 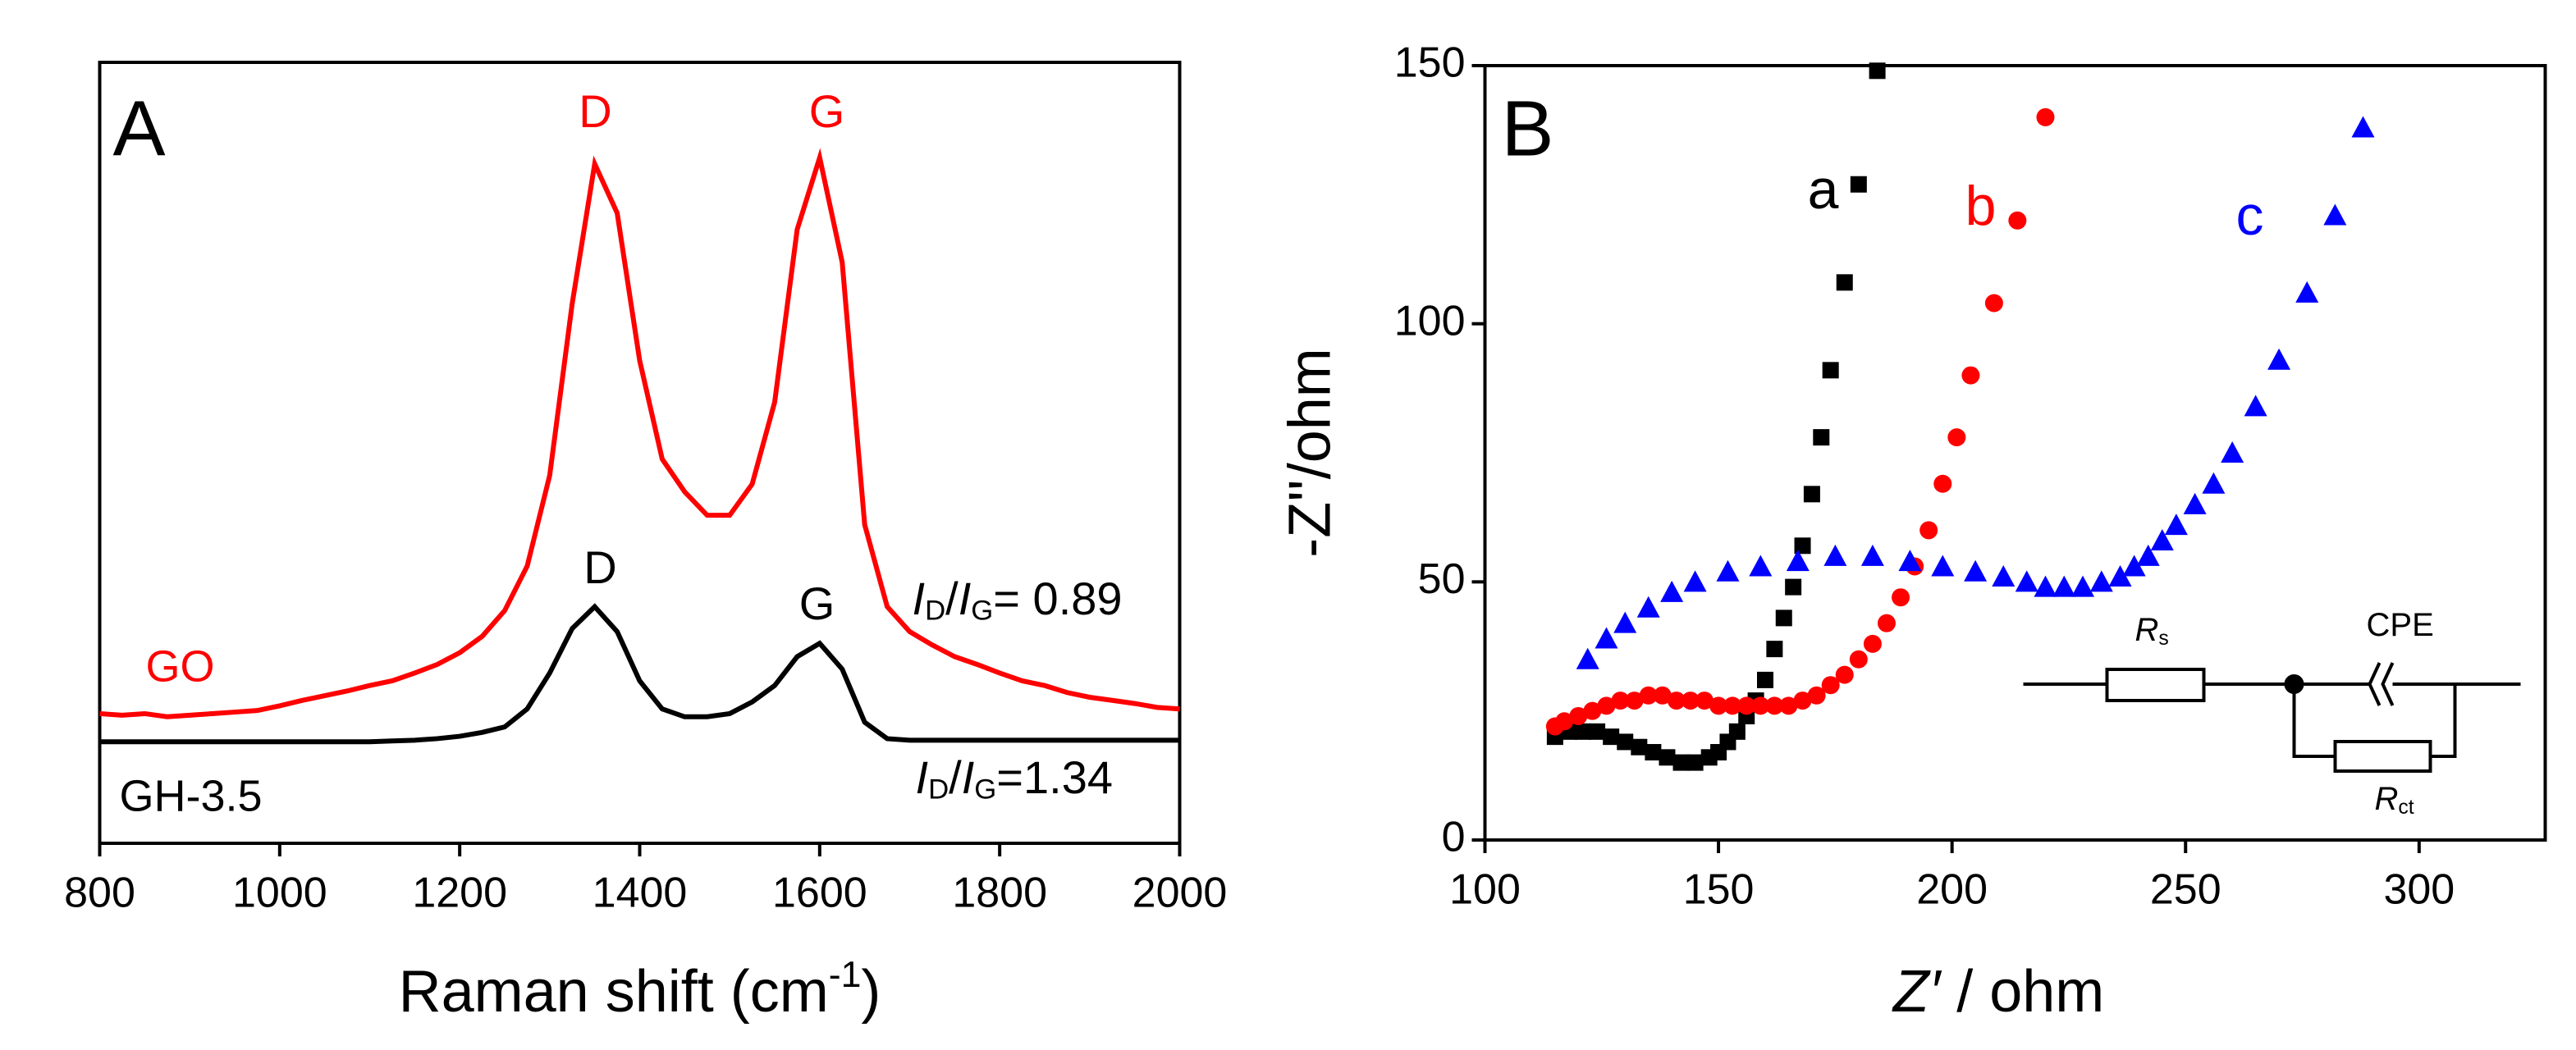 I want to click on text-part: /, so click(x=952, y=598).